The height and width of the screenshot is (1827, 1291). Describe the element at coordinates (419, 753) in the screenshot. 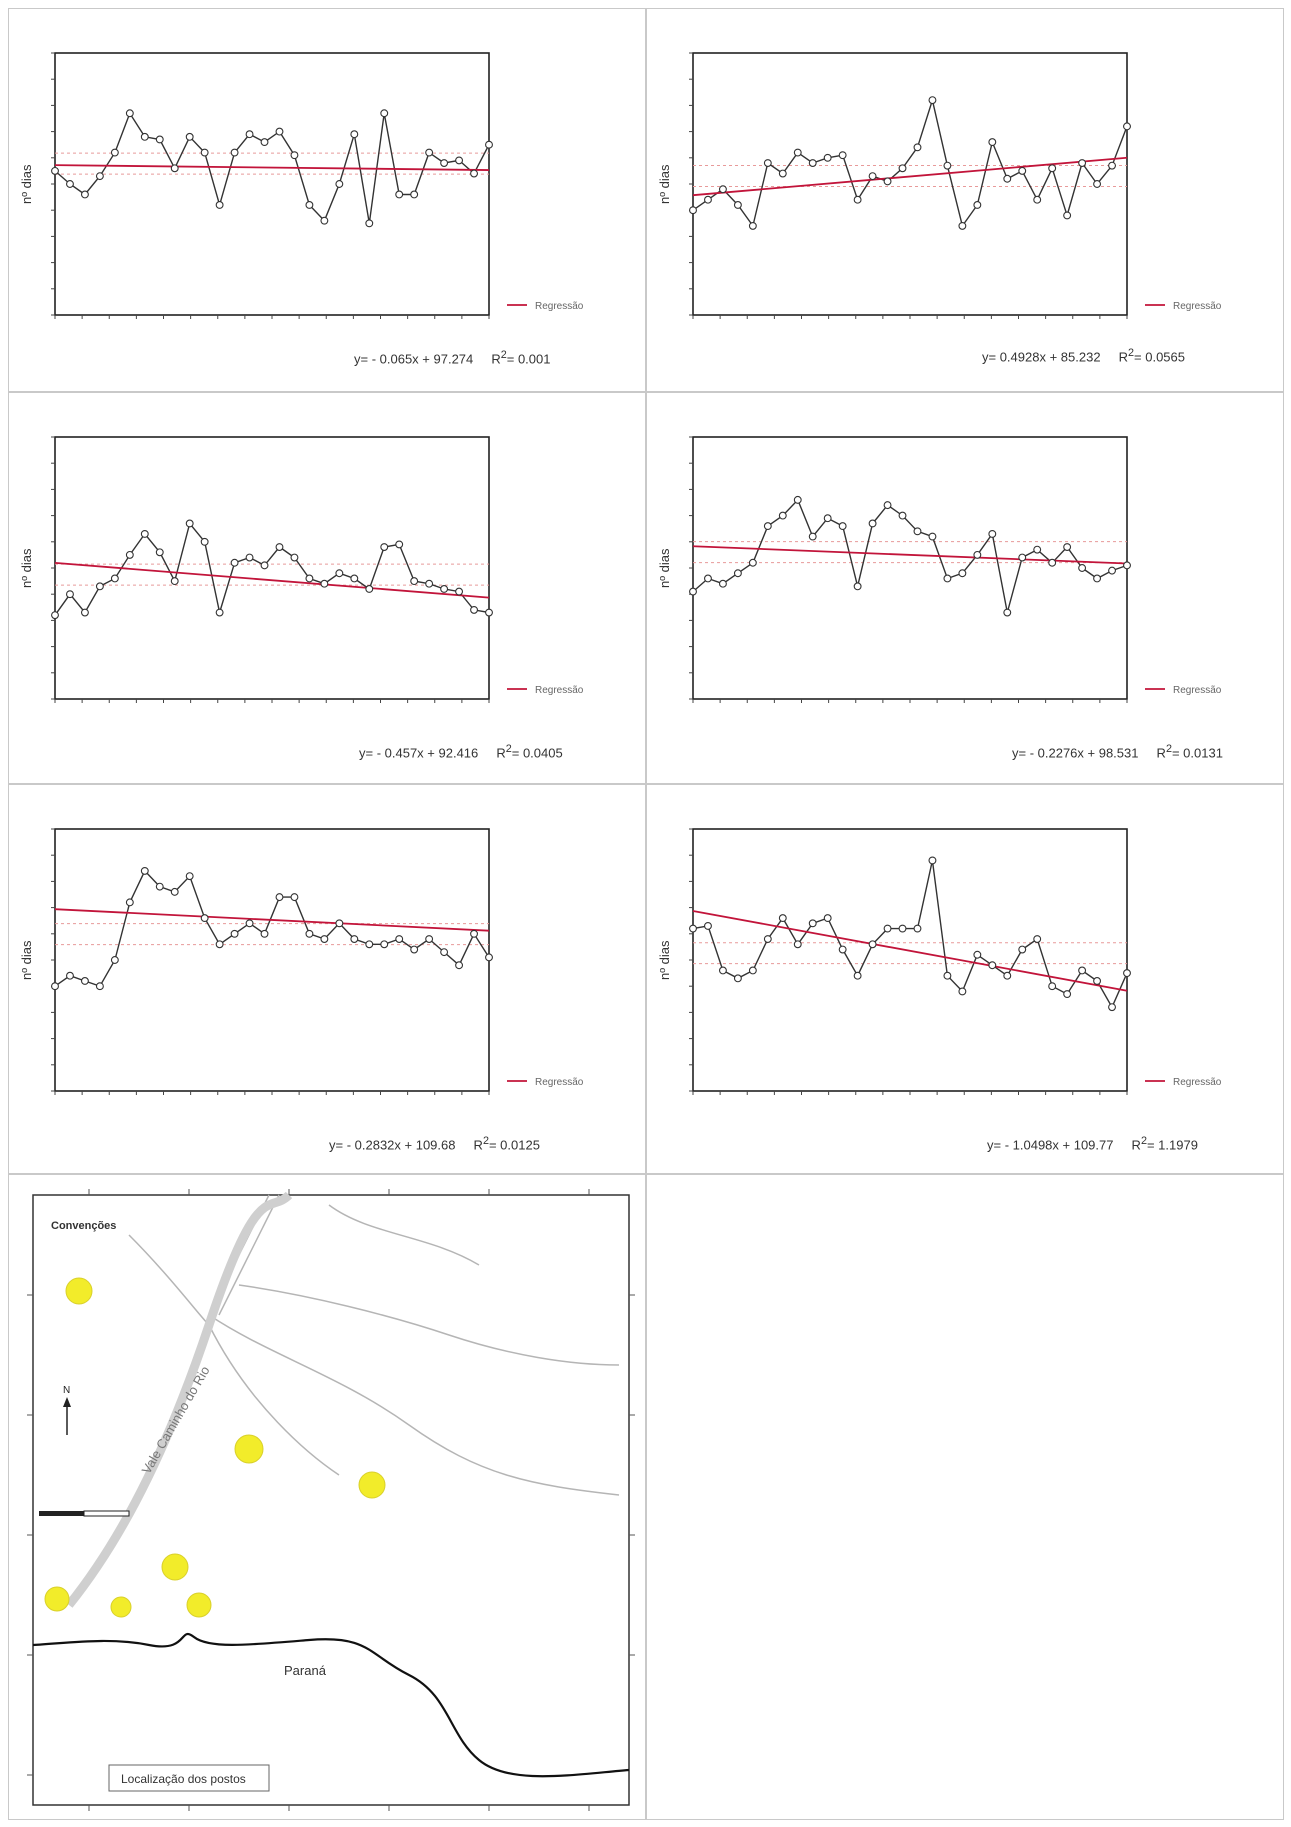

I see `equation-text: y= - 0.457x + 92.416` at that location.